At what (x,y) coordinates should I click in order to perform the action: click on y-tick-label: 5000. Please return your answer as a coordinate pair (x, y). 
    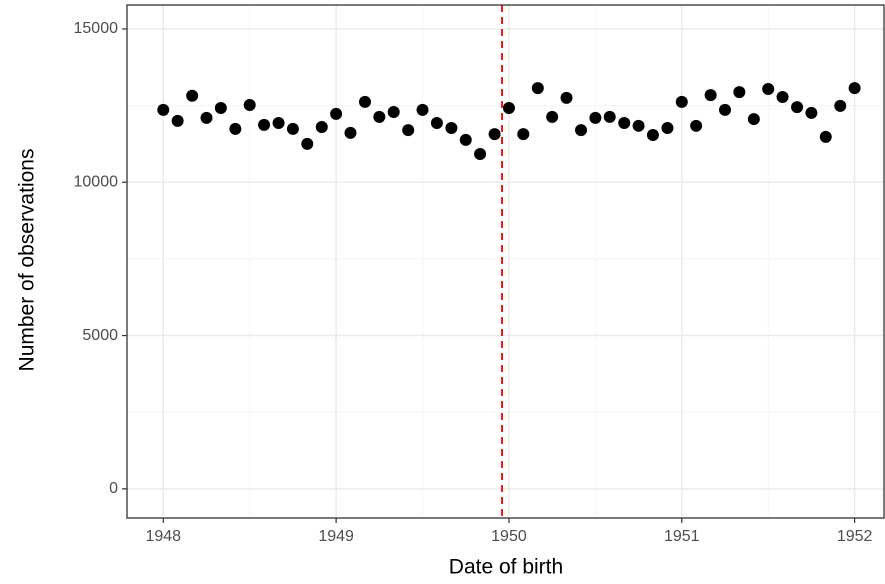
    Looking at the image, I should click on (100, 335).